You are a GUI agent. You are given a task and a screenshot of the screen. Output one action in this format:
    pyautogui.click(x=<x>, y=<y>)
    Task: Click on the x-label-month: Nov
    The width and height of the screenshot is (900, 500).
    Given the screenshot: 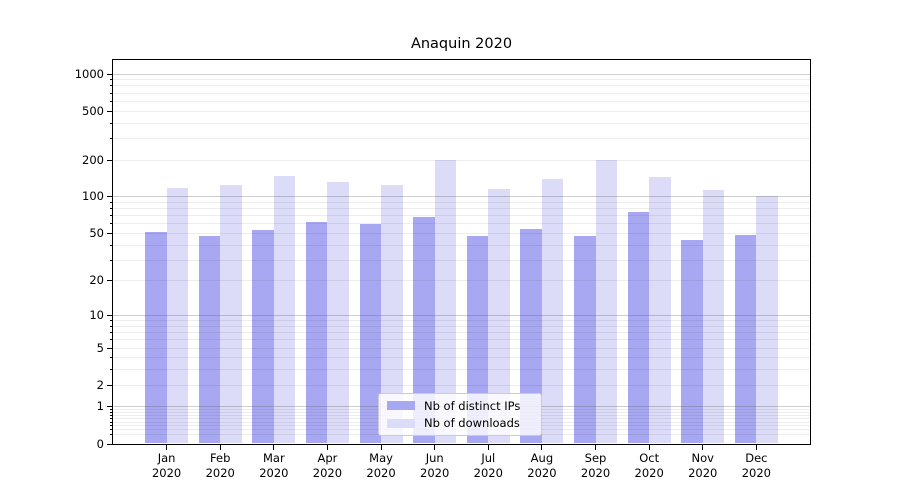 What is the action you would take?
    pyautogui.click(x=702, y=458)
    